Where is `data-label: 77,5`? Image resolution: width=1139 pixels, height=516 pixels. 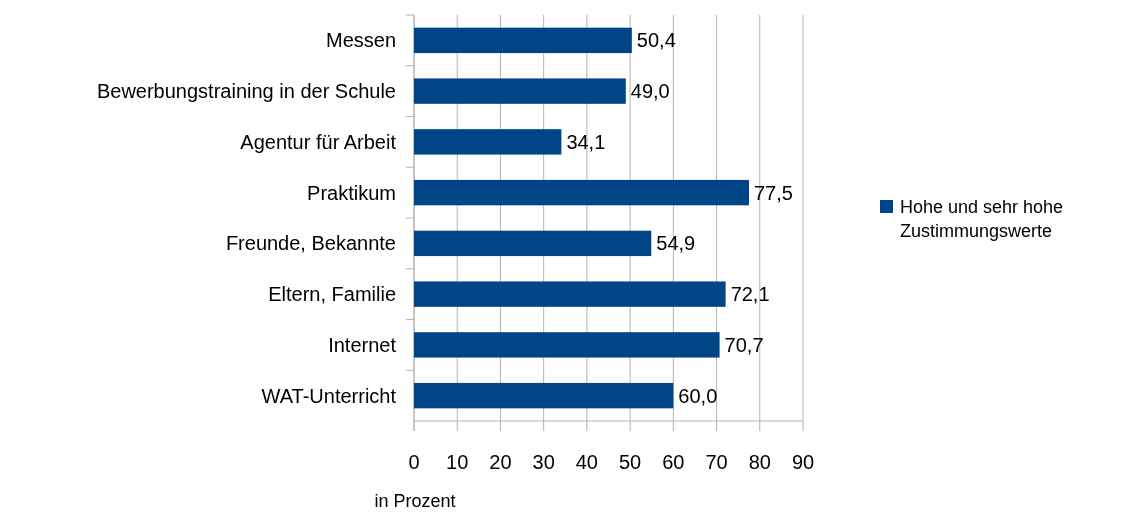 data-label: 77,5 is located at coordinates (773, 192).